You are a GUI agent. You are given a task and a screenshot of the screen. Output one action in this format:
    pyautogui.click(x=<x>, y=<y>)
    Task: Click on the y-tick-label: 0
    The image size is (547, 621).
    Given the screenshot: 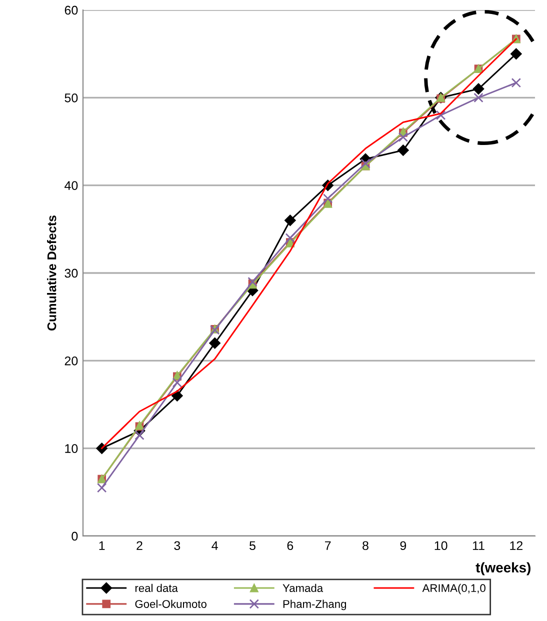 What is the action you would take?
    pyautogui.click(x=75, y=536)
    